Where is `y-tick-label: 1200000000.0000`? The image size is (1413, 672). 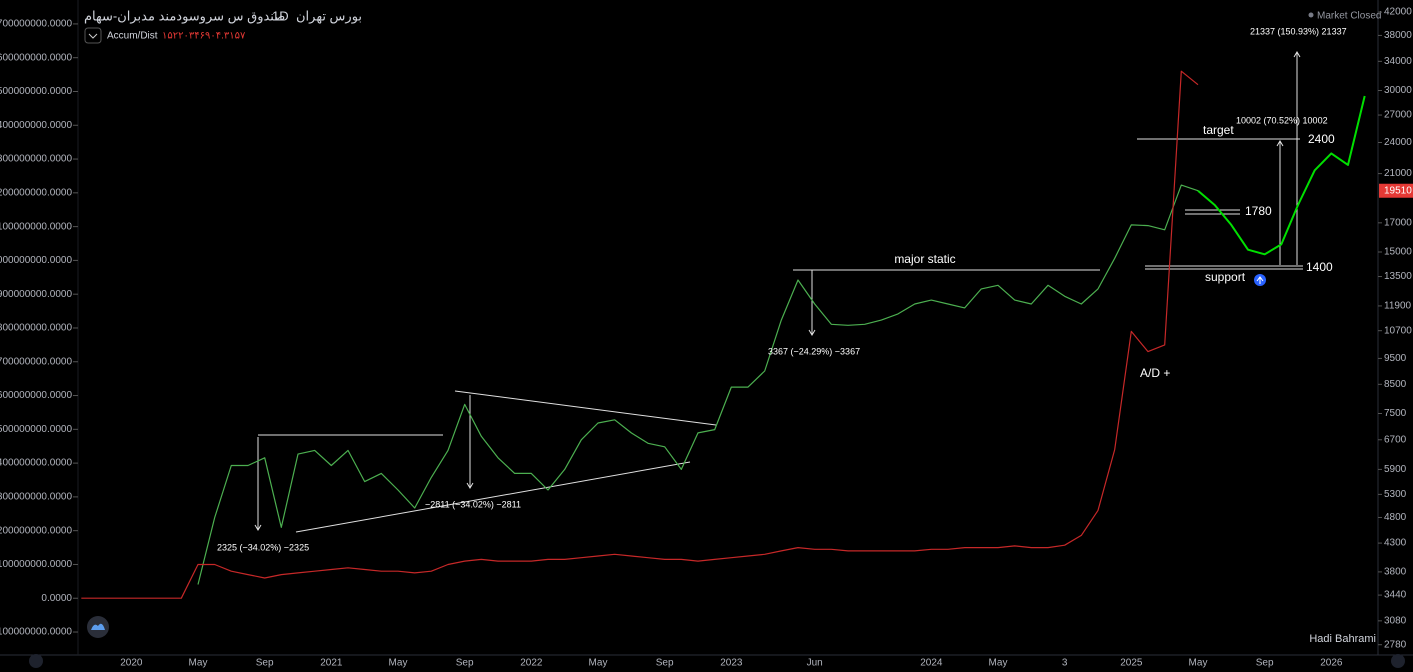 y-tick-label: 1200000000.0000 is located at coordinates (36, 192).